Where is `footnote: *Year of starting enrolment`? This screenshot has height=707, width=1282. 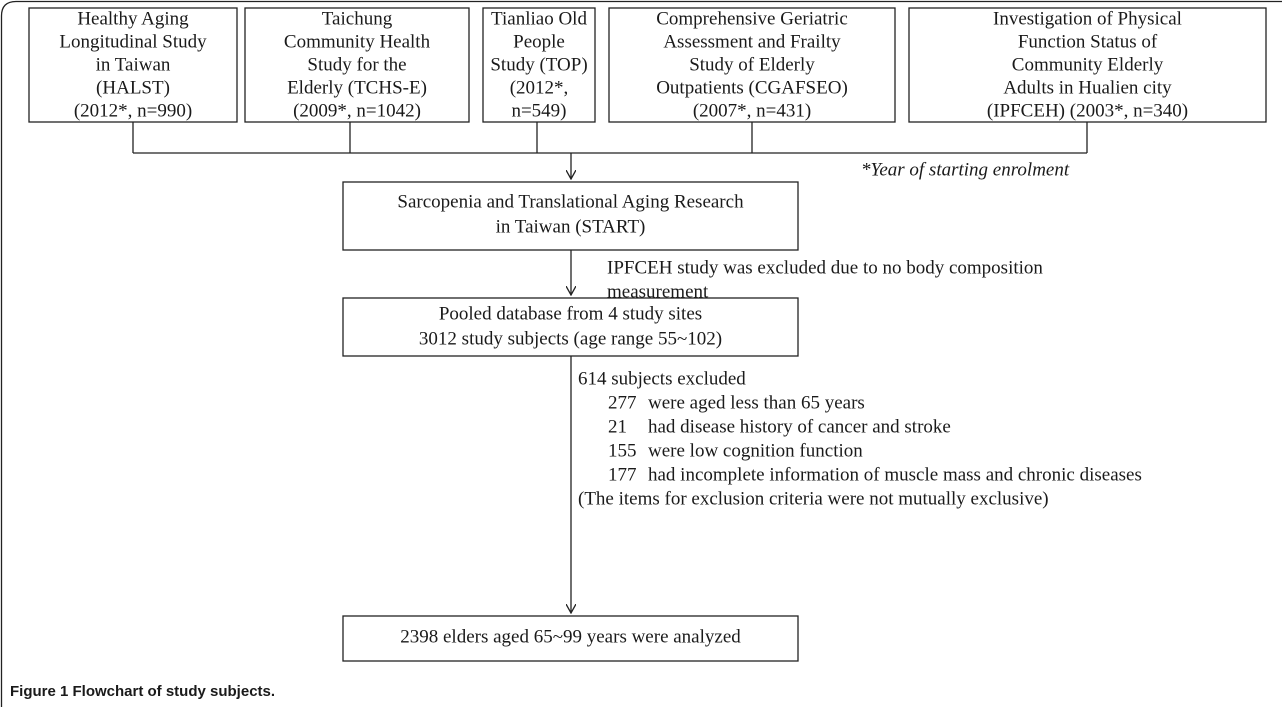 footnote: *Year of starting enrolment is located at coordinates (965, 169).